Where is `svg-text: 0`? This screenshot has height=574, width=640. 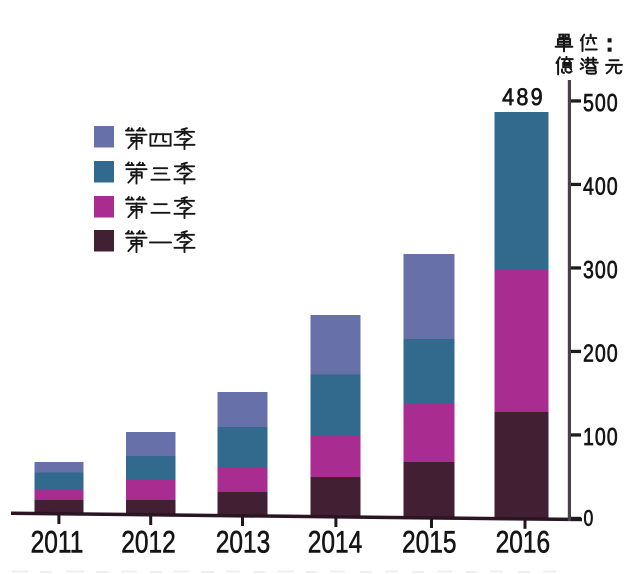
svg-text: 0 is located at coordinates (589, 518).